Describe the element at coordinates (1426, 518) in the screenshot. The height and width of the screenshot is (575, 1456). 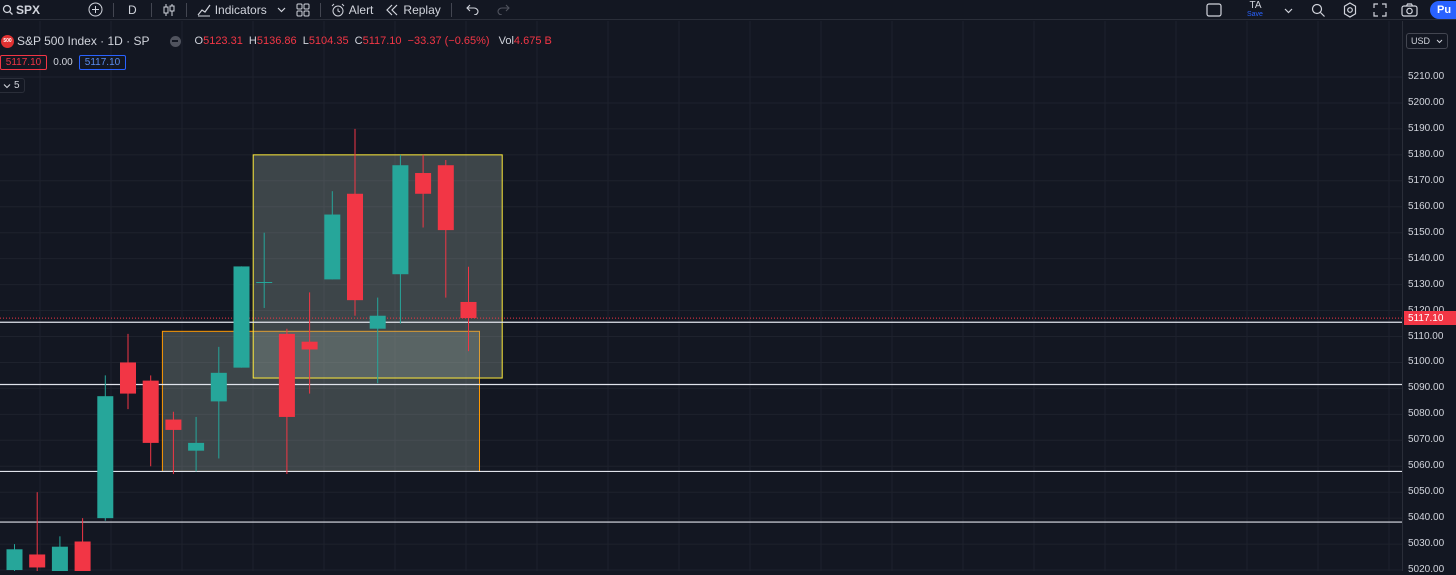
I see `price-tick-label: 5040.00` at that location.